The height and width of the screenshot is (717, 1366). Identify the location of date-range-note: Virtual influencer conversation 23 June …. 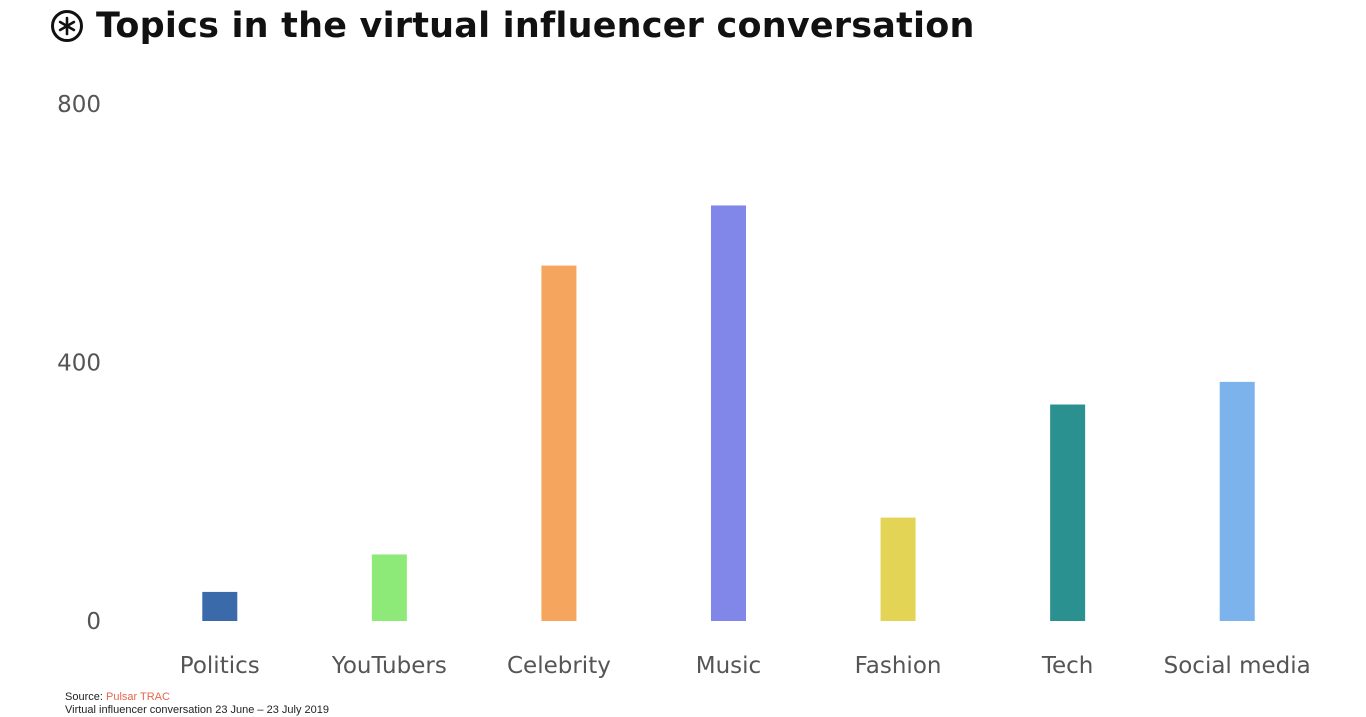
(197, 710).